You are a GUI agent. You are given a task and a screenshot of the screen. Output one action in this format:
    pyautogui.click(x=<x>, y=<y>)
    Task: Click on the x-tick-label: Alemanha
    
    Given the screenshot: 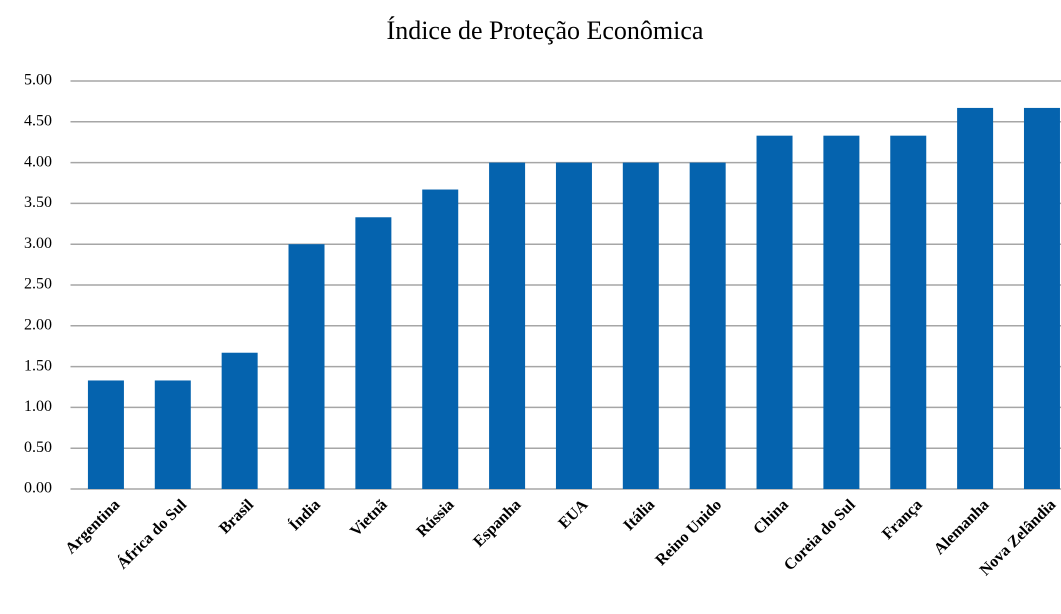 What is the action you would take?
    pyautogui.click(x=962, y=527)
    